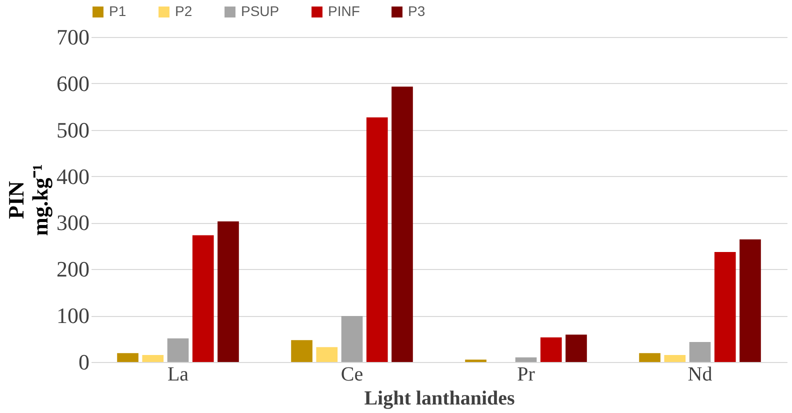 The image size is (792, 413). I want to click on y-tick-label: 300, so click(73, 223).